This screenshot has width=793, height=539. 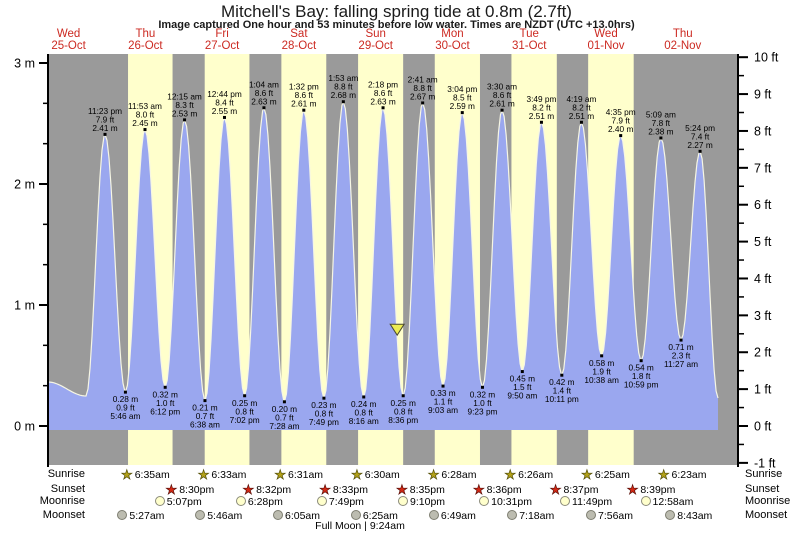 I want to click on moonrise-time: 11:49pm, so click(x=592, y=502).